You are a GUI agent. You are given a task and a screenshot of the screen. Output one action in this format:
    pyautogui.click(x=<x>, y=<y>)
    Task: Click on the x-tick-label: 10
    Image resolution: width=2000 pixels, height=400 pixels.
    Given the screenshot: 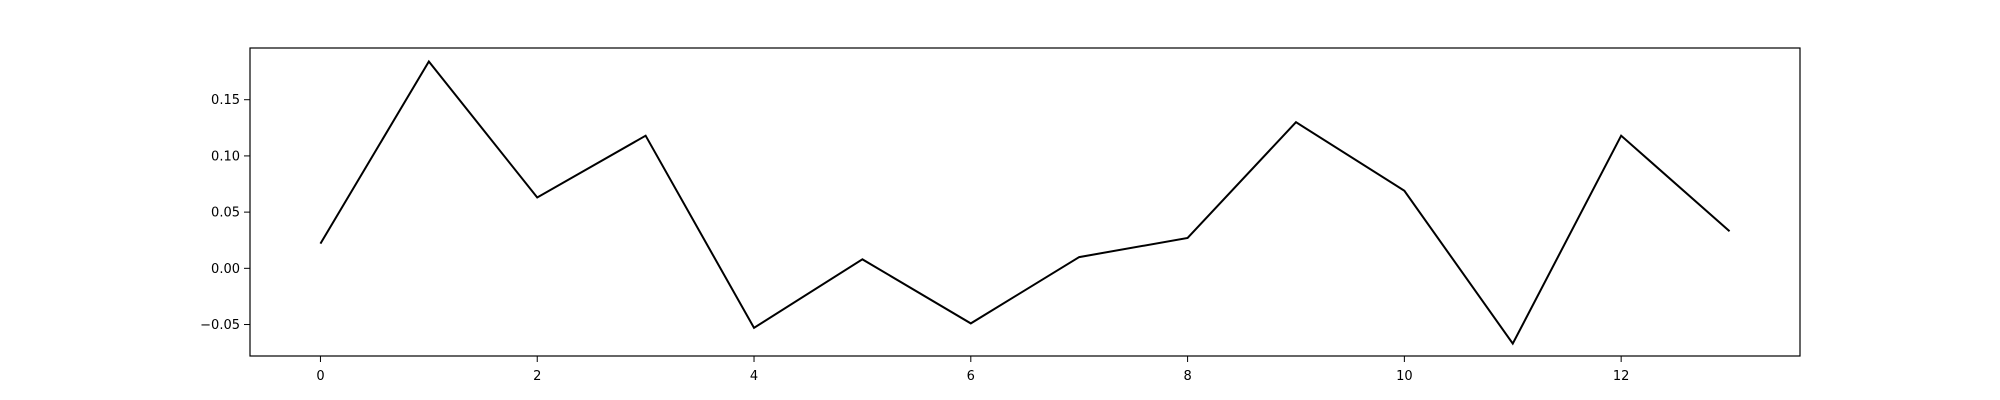 What is the action you would take?
    pyautogui.click(x=1404, y=376)
    